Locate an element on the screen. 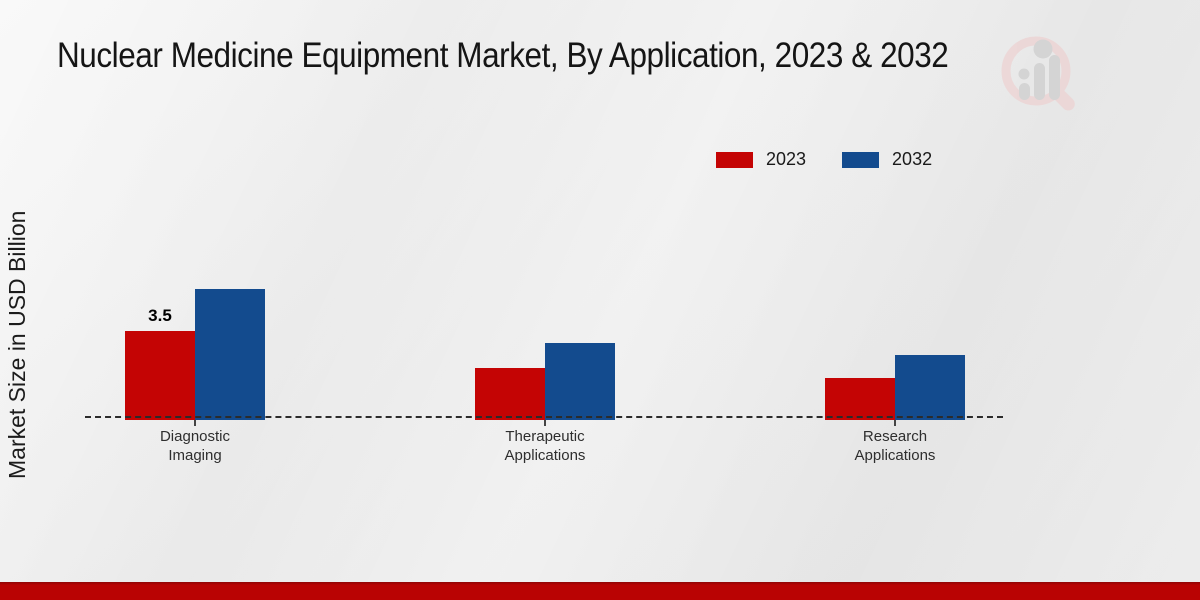 This screenshot has width=1200, height=600. logo-dot-large is located at coordinates (1043, 49).